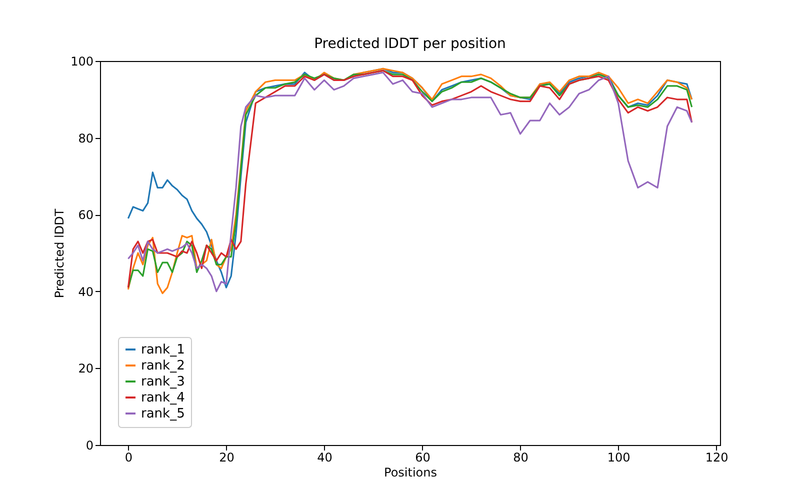 The height and width of the screenshot is (500, 800). I want to click on chart-title: Predicted lDDT per position, so click(410, 44).